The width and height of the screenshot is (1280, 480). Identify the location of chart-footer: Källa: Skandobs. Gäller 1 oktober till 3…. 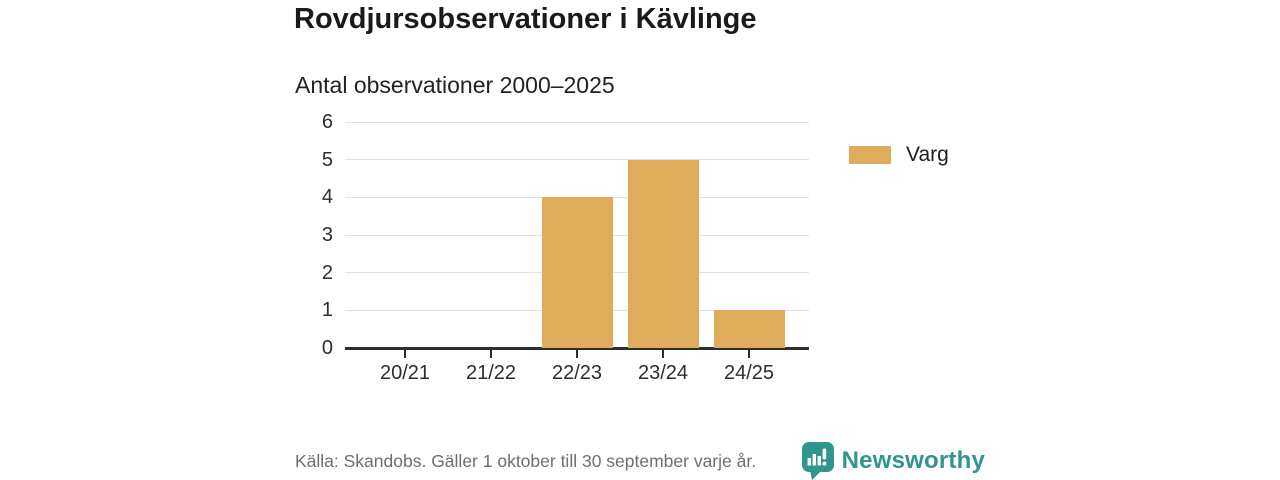
(640, 460).